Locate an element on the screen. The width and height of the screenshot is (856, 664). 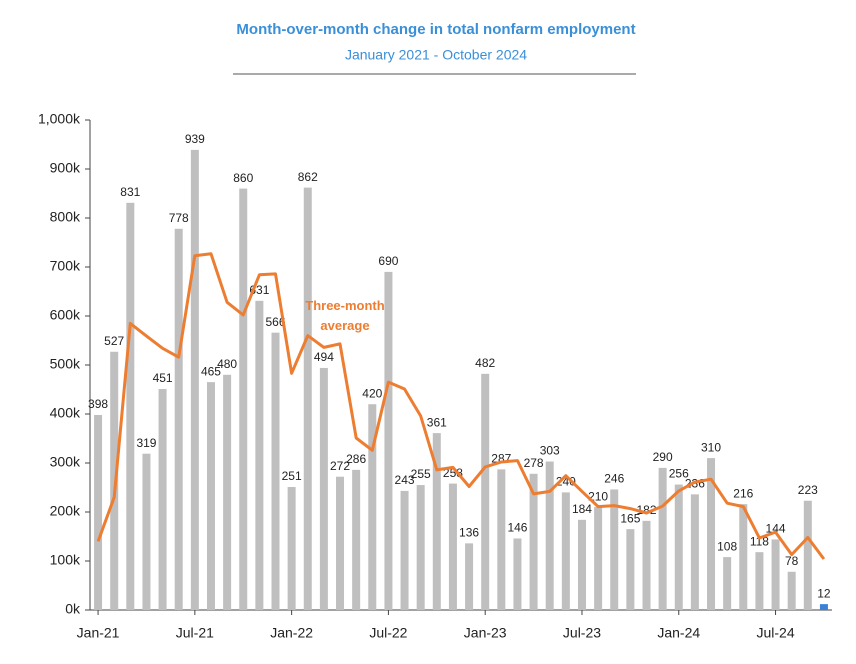
data-label: 480 is located at coordinates (227, 364).